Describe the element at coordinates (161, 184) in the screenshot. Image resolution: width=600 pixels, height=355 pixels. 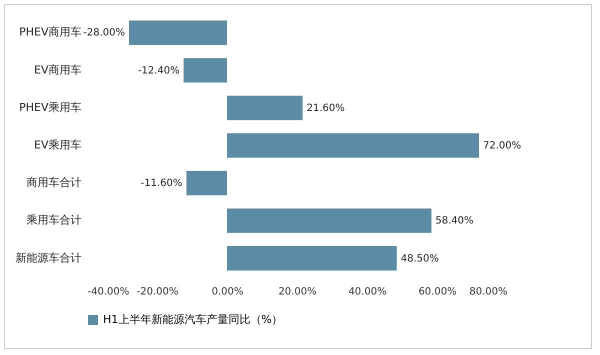
I see `data-label: -11.60%` at that location.